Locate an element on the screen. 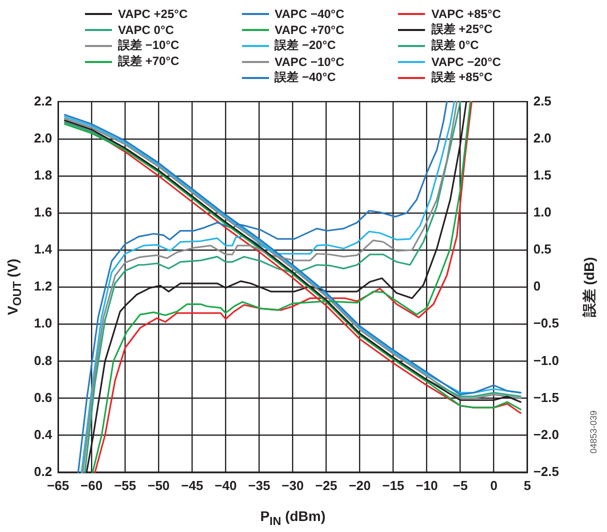 This screenshot has height=532, width=607. legend-label: 誤差 0°C is located at coordinates (455, 45).